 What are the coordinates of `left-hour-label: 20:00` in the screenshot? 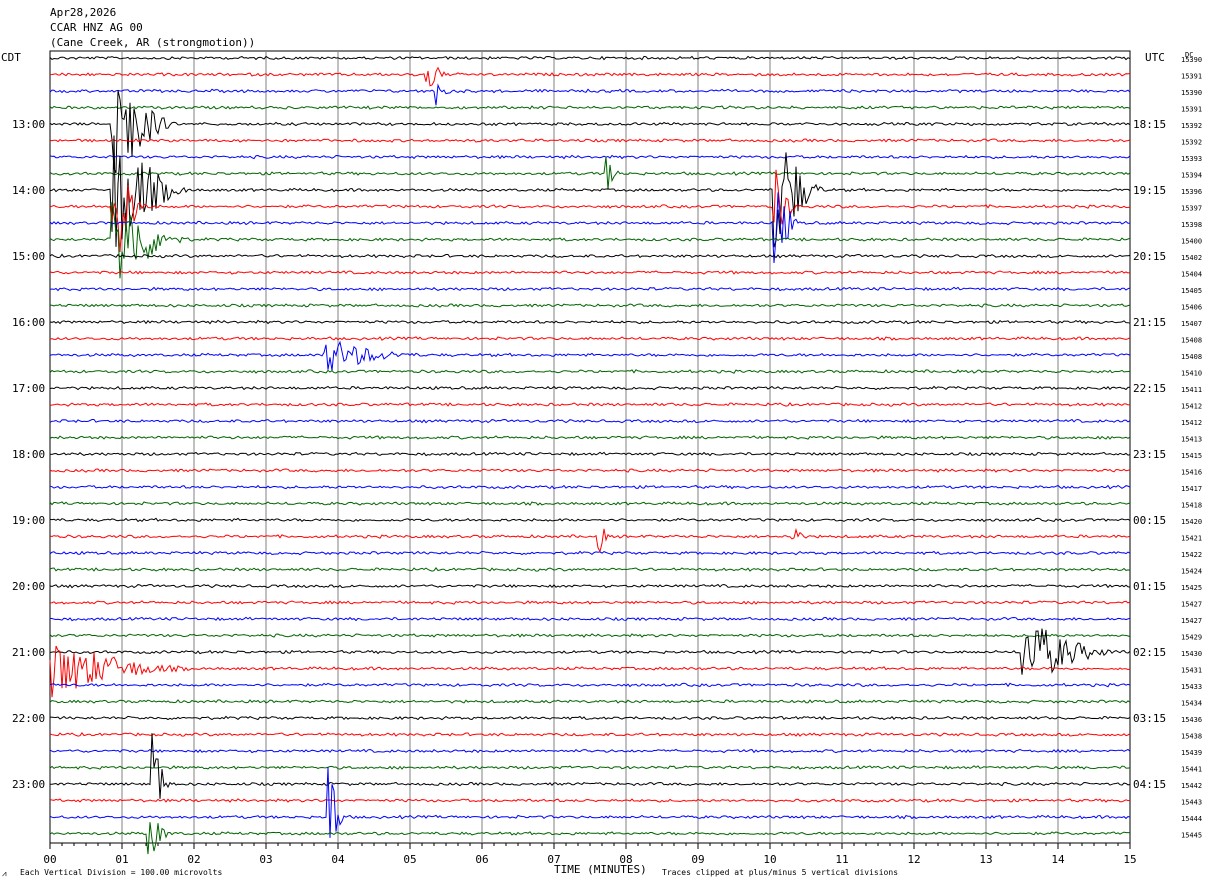 It's located at (28, 586).